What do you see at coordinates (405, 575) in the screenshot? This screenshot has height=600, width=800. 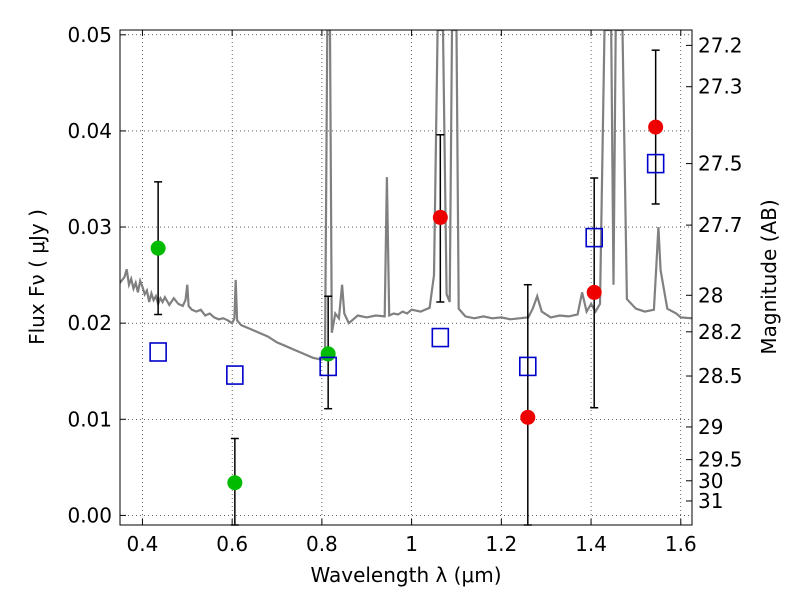 I see `x-axis-label: Wavelength λ (μm)` at bounding box center [405, 575].